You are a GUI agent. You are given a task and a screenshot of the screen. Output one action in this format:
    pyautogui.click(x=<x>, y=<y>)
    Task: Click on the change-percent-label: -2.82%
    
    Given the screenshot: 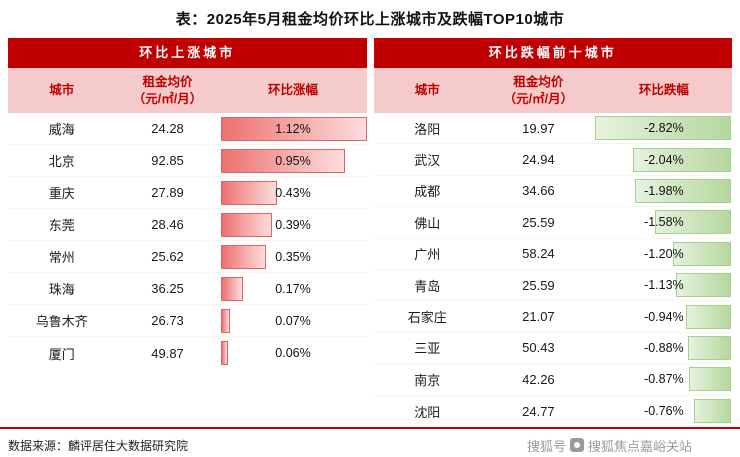 What is the action you would take?
    pyautogui.click(x=664, y=128)
    